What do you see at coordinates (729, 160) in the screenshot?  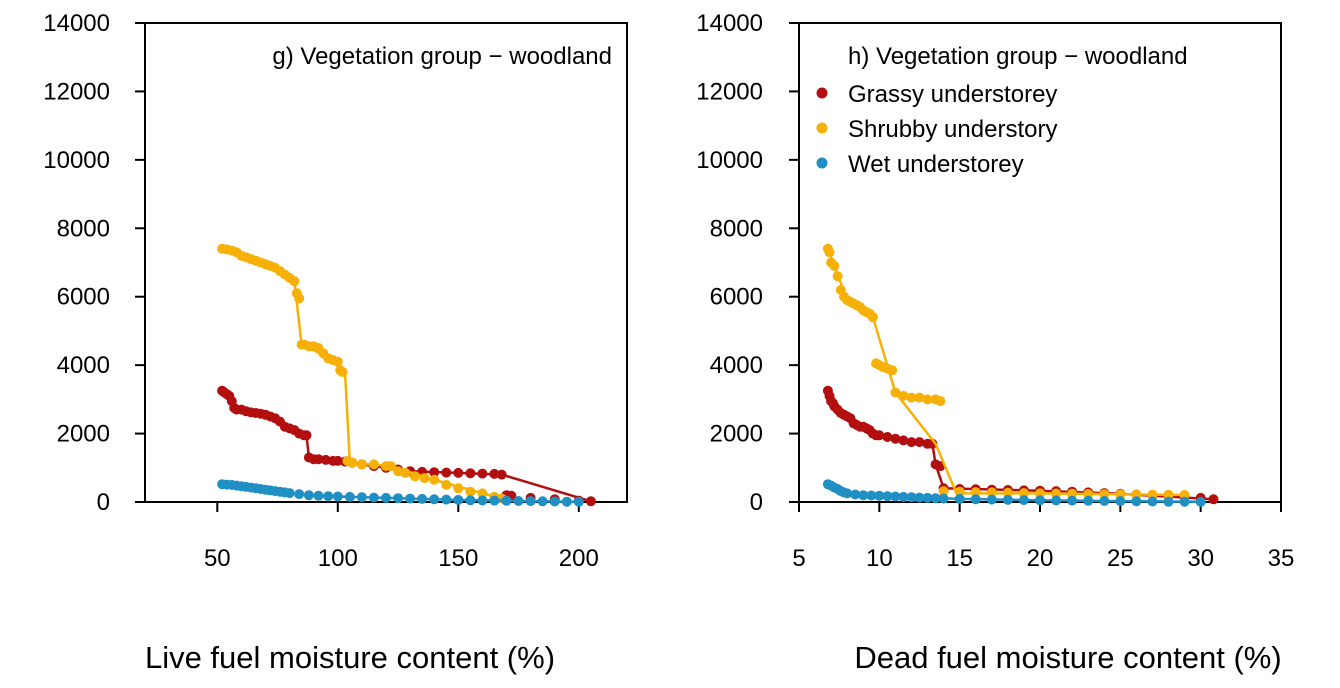 I see `y-tick-label: 10000` at bounding box center [729, 160].